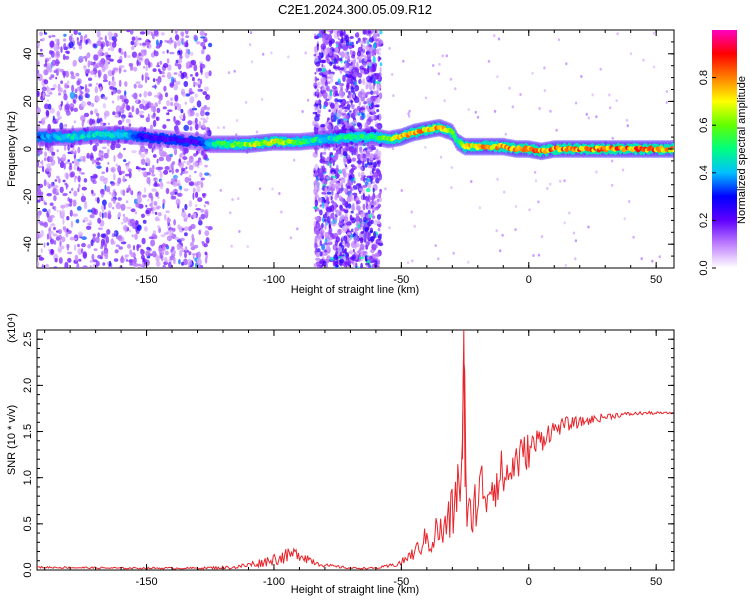 The width and height of the screenshot is (750, 600). Describe the element at coordinates (147, 582) in the screenshot. I see `snr-x-tick-label: -150` at that location.